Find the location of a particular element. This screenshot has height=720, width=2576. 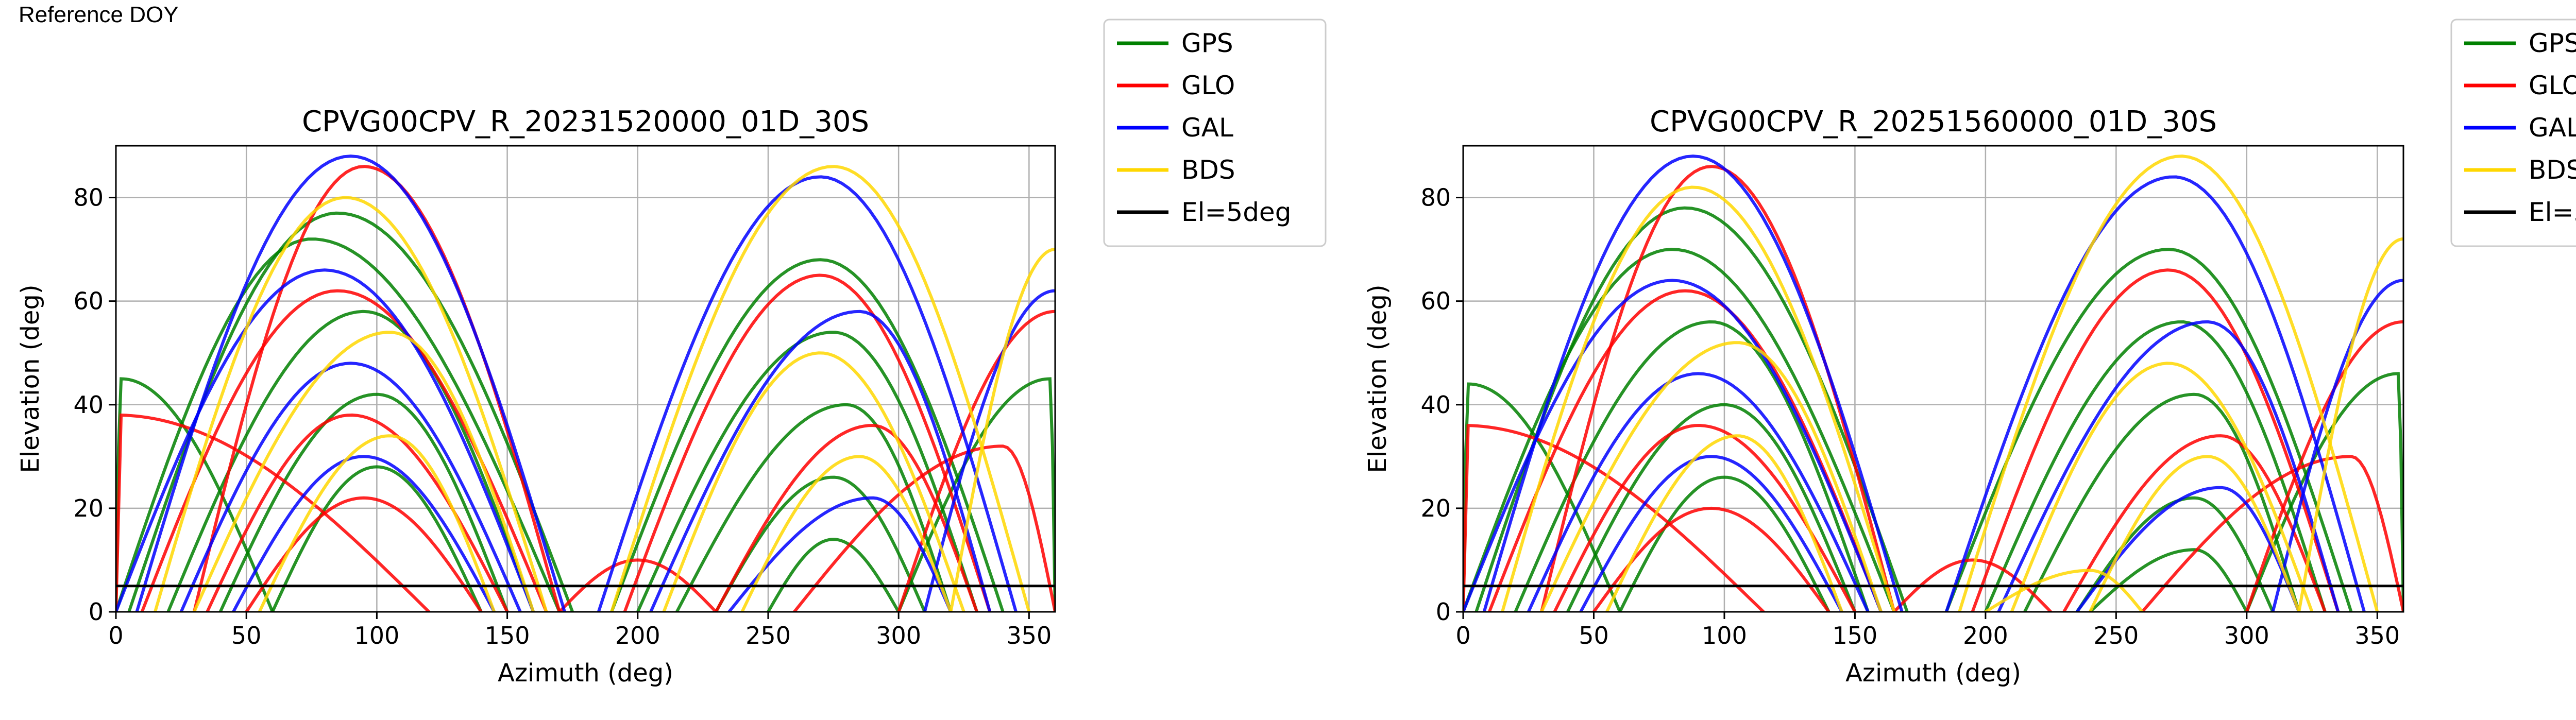

chart-title: CPVG00CPV_R_20231520000_01D_30S is located at coordinates (585, 122).